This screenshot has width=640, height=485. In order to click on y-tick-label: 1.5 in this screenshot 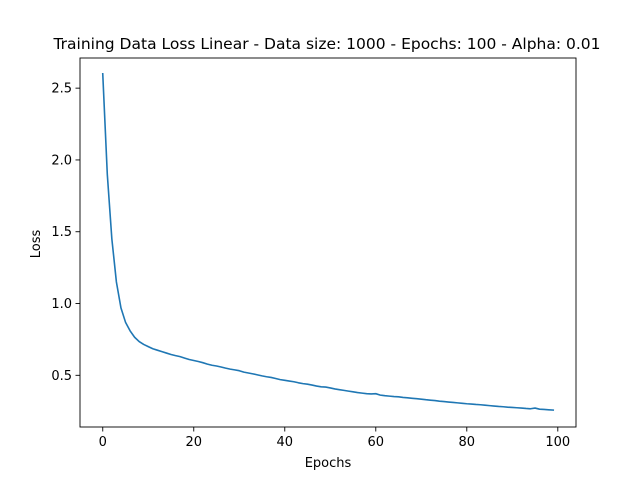, I will do `click(61, 232)`.